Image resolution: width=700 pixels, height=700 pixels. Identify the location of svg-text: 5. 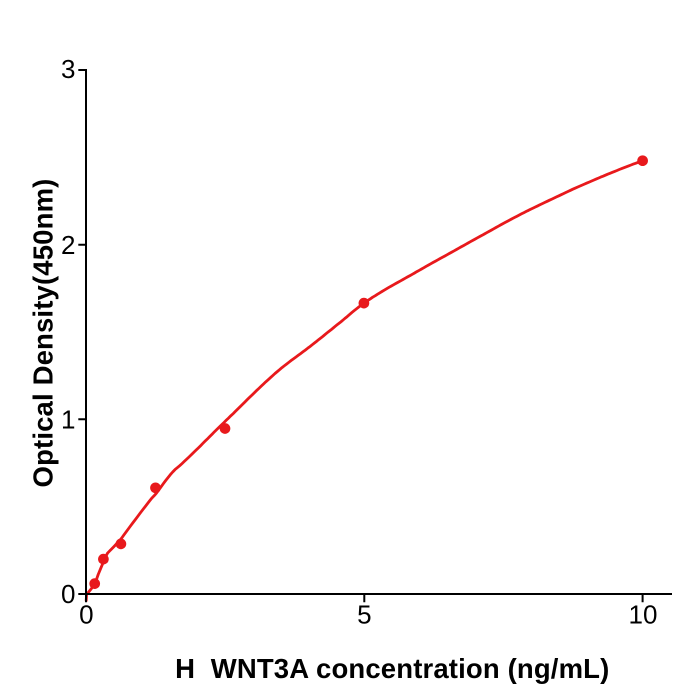
(364, 615).